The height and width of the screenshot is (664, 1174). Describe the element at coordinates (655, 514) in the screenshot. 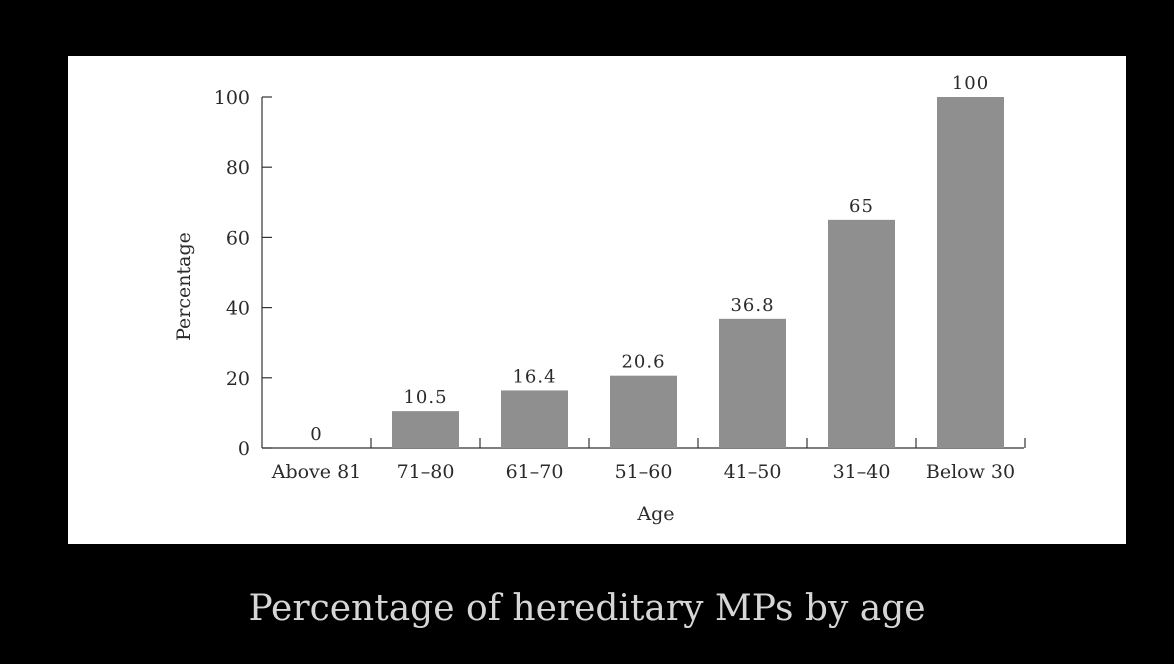

I see `x-axis-title: Age` at that location.